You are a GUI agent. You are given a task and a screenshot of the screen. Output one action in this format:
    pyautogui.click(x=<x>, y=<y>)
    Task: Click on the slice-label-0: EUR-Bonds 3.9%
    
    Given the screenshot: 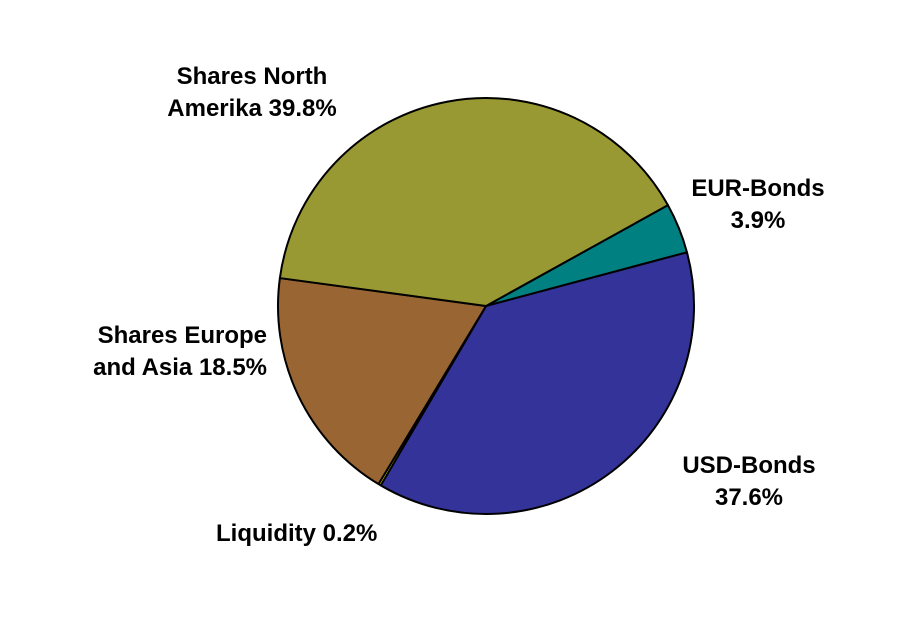 What is the action you would take?
    pyautogui.click(x=757, y=204)
    